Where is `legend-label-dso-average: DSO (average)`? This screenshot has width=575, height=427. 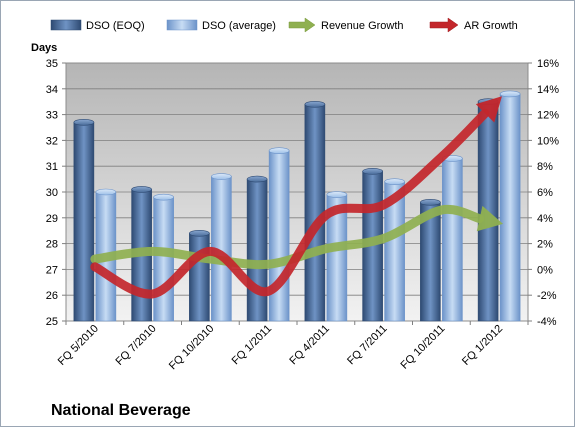
legend-label-dso-average: DSO (average) is located at coordinates (239, 26).